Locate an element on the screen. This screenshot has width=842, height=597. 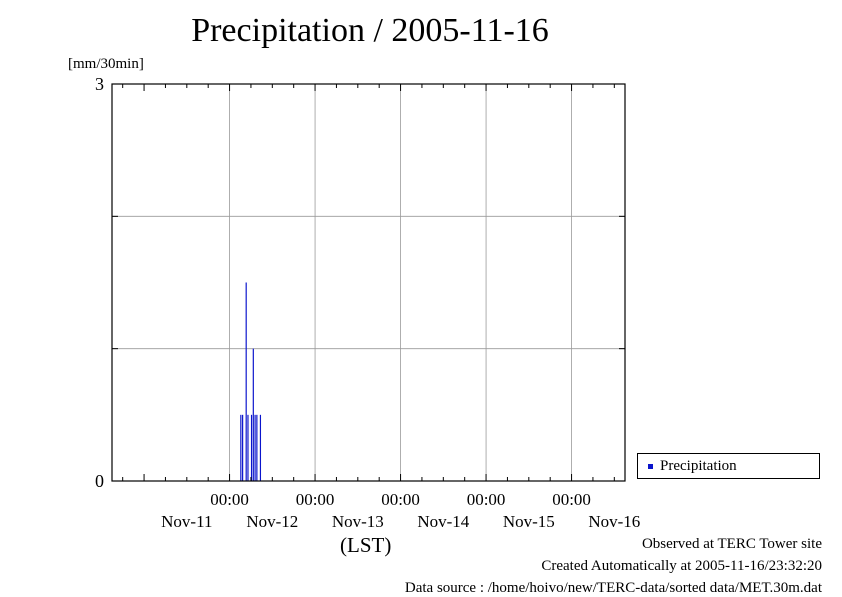
legend-label: Precipitation is located at coordinates (698, 466).